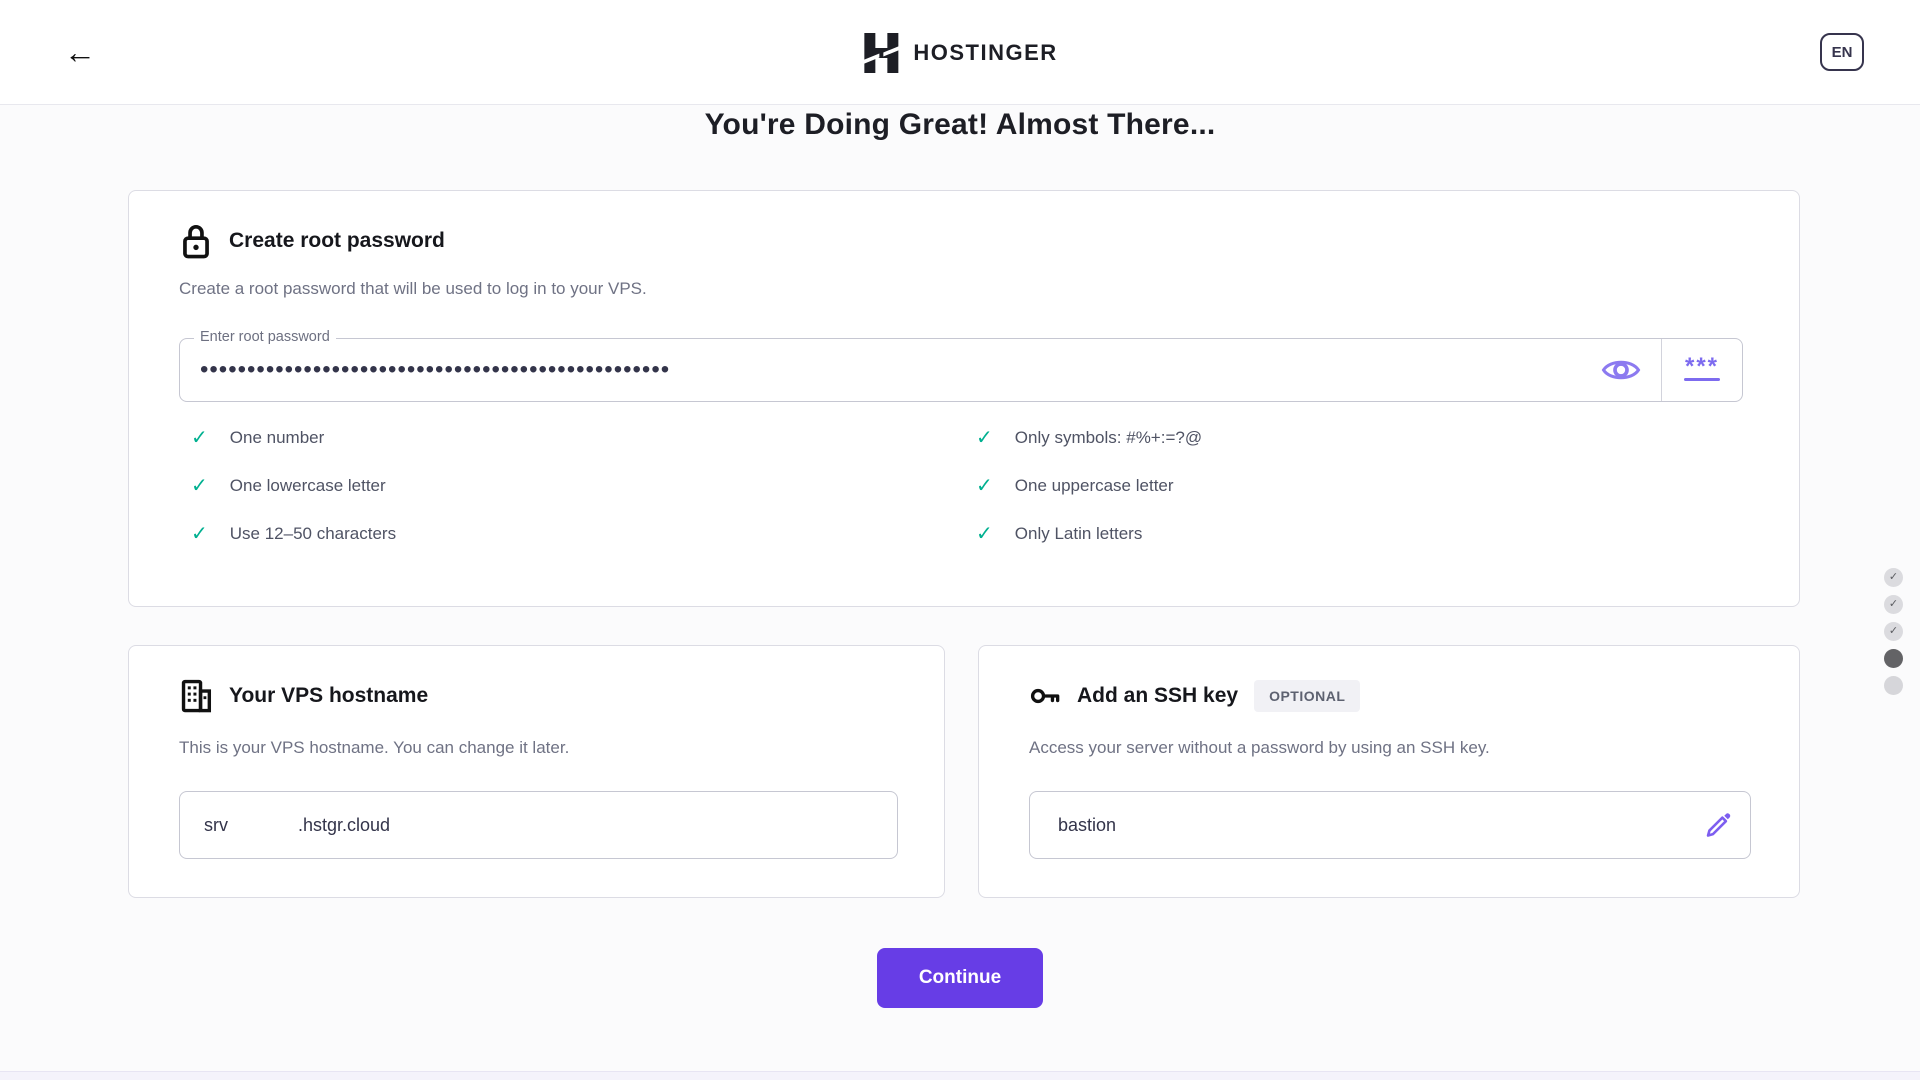 The height and width of the screenshot is (1080, 1920). I want to click on continue-button: Continue, so click(960, 978).